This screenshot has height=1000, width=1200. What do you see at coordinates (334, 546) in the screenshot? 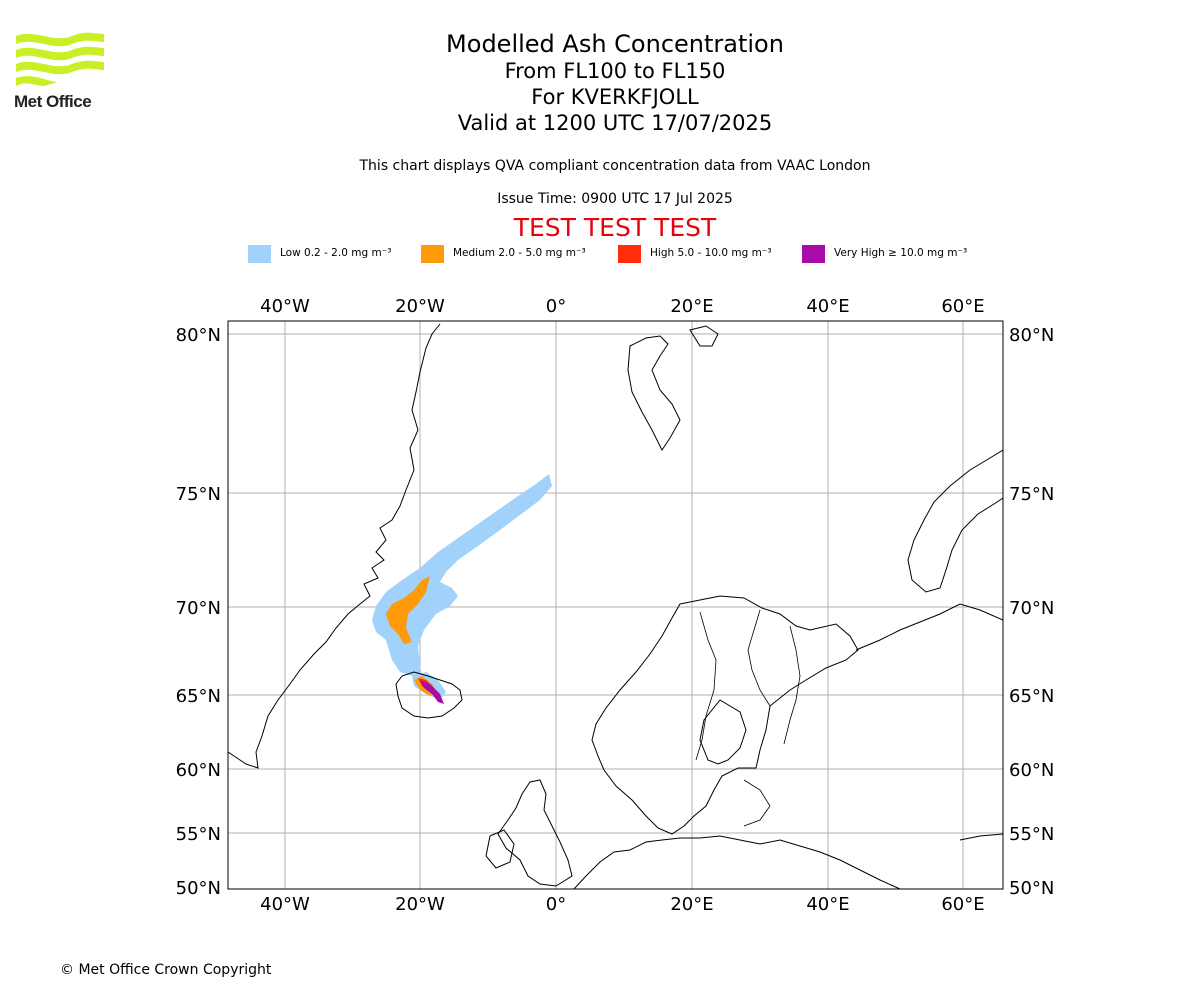
I see `coast-greenland` at bounding box center [334, 546].